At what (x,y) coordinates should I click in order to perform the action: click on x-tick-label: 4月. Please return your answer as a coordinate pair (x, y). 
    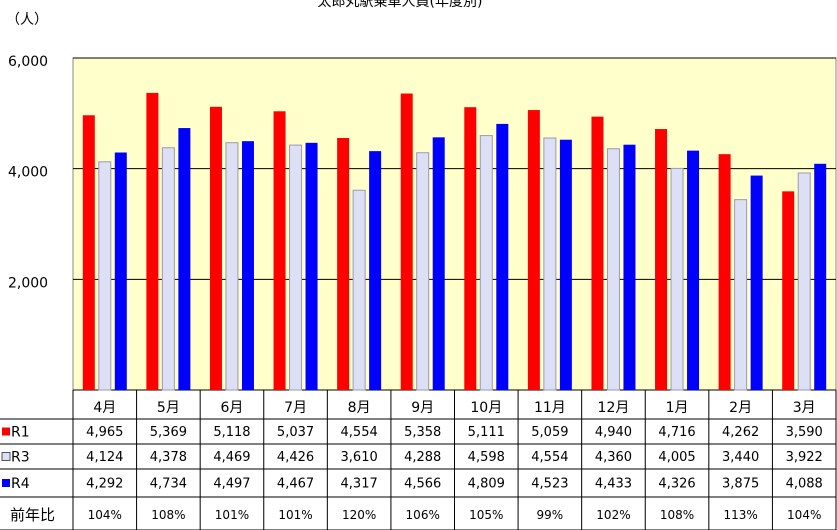
    Looking at the image, I should click on (104, 408).